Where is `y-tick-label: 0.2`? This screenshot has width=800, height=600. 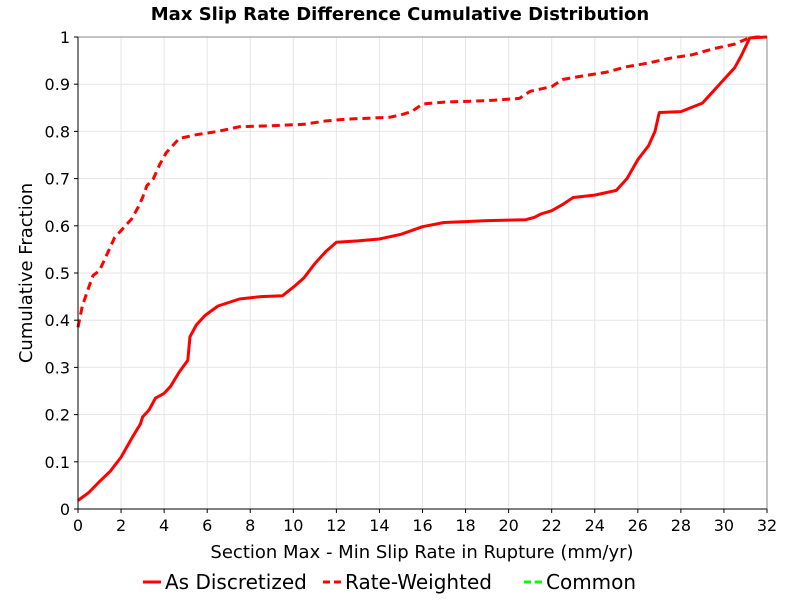
y-tick-label: 0.2 is located at coordinates (57, 415).